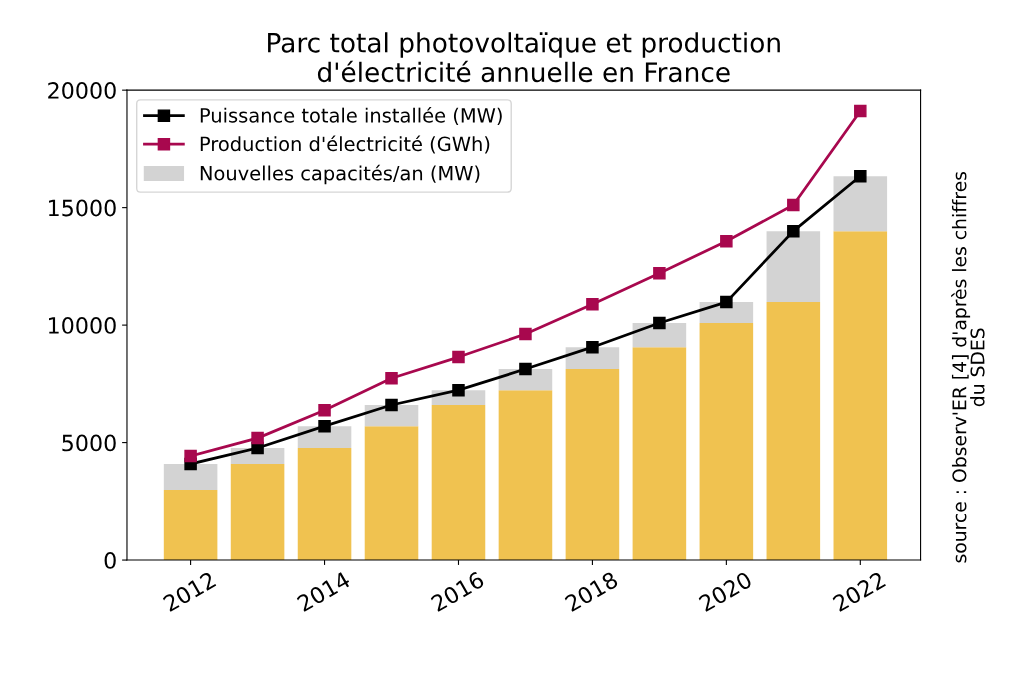 The width and height of the screenshot is (1024, 683). Describe the element at coordinates (82, 325) in the screenshot. I see `y-tick-label: 10000` at that location.